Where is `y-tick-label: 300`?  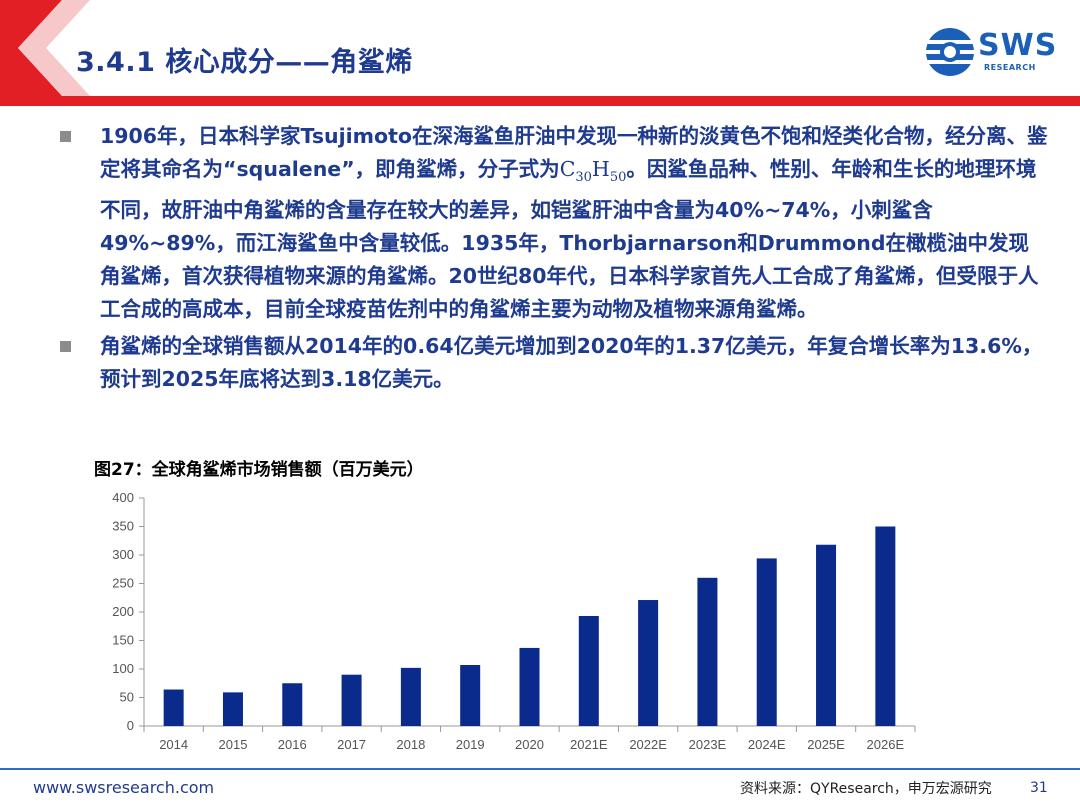 y-tick-label: 300 is located at coordinates (123, 554).